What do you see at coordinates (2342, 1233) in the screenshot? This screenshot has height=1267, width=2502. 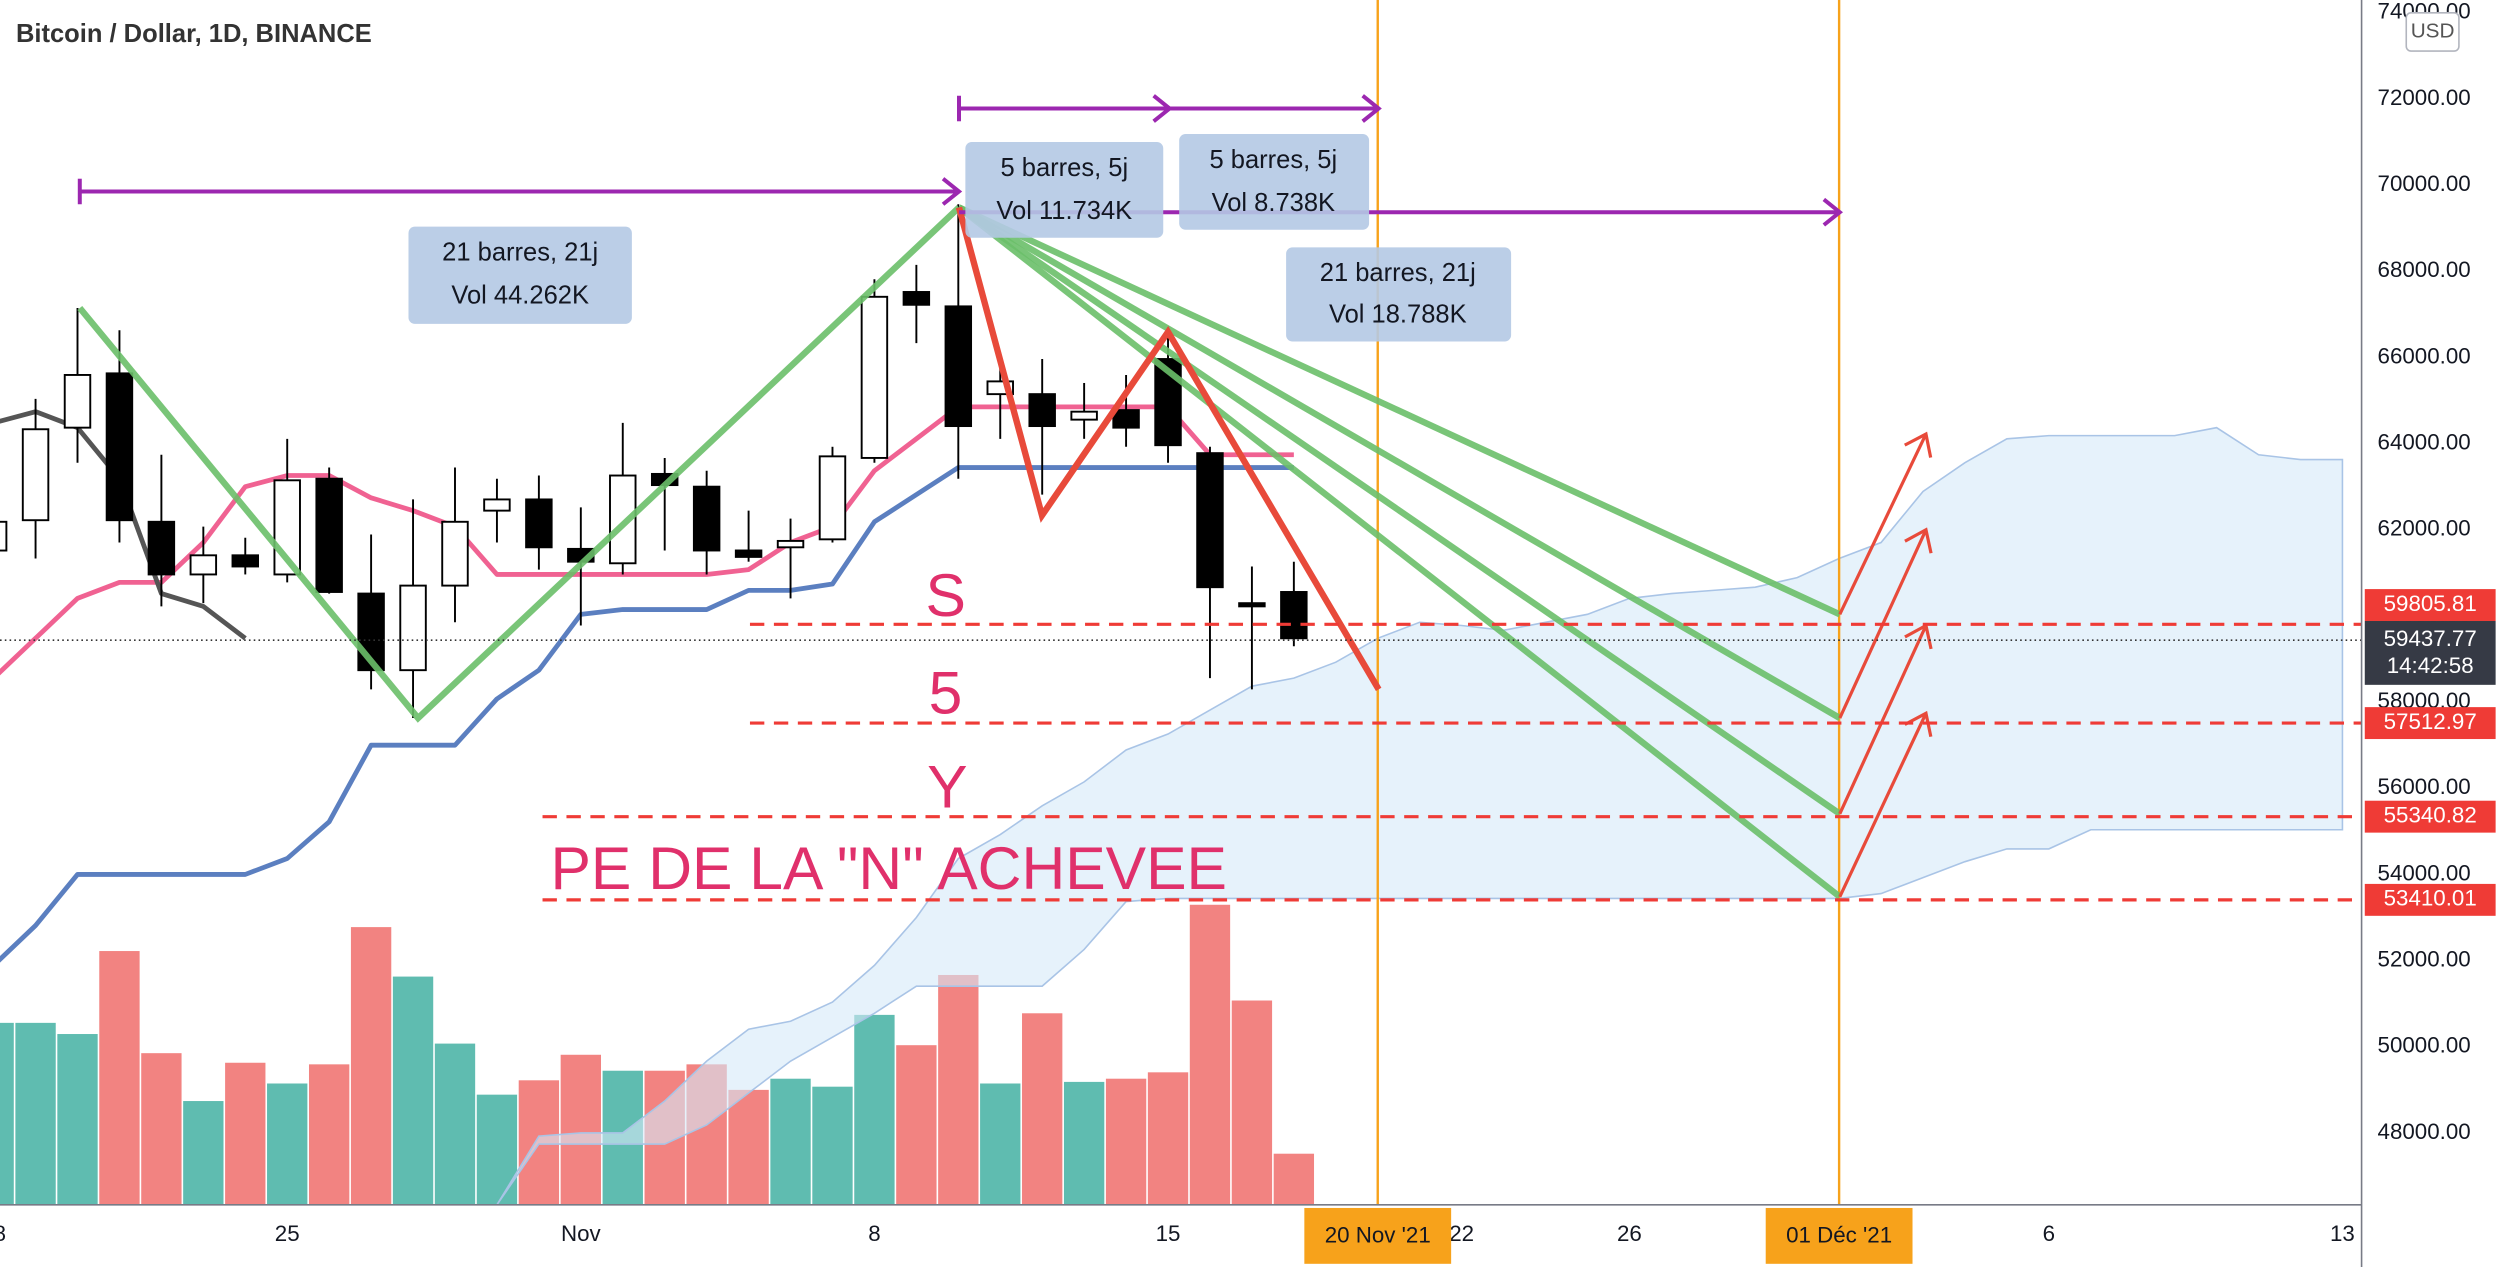 I see `x-tick-label: 13` at bounding box center [2342, 1233].